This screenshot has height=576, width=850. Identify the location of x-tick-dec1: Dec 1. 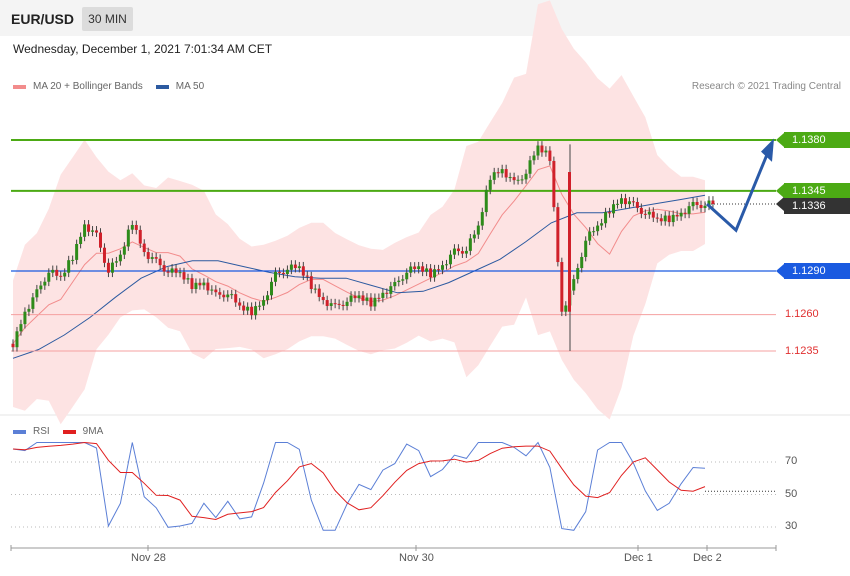
(638, 558).